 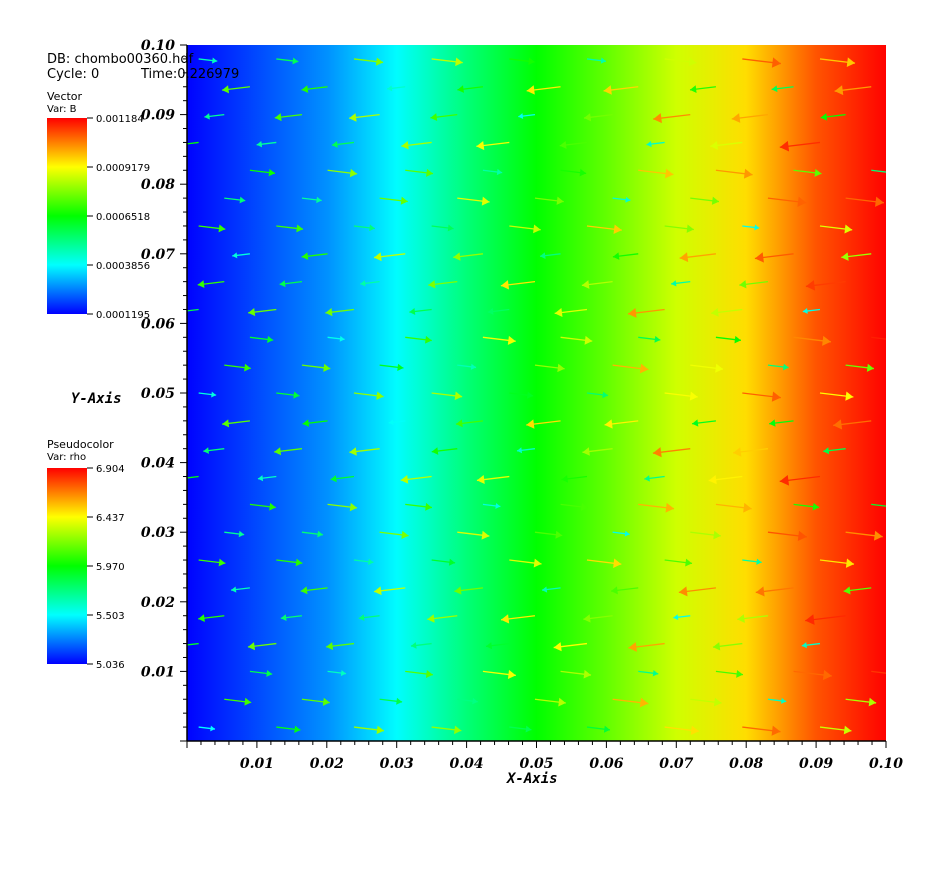 What do you see at coordinates (66, 457) in the screenshot?
I see `pseudocolor-legend-var: Var: rho` at bounding box center [66, 457].